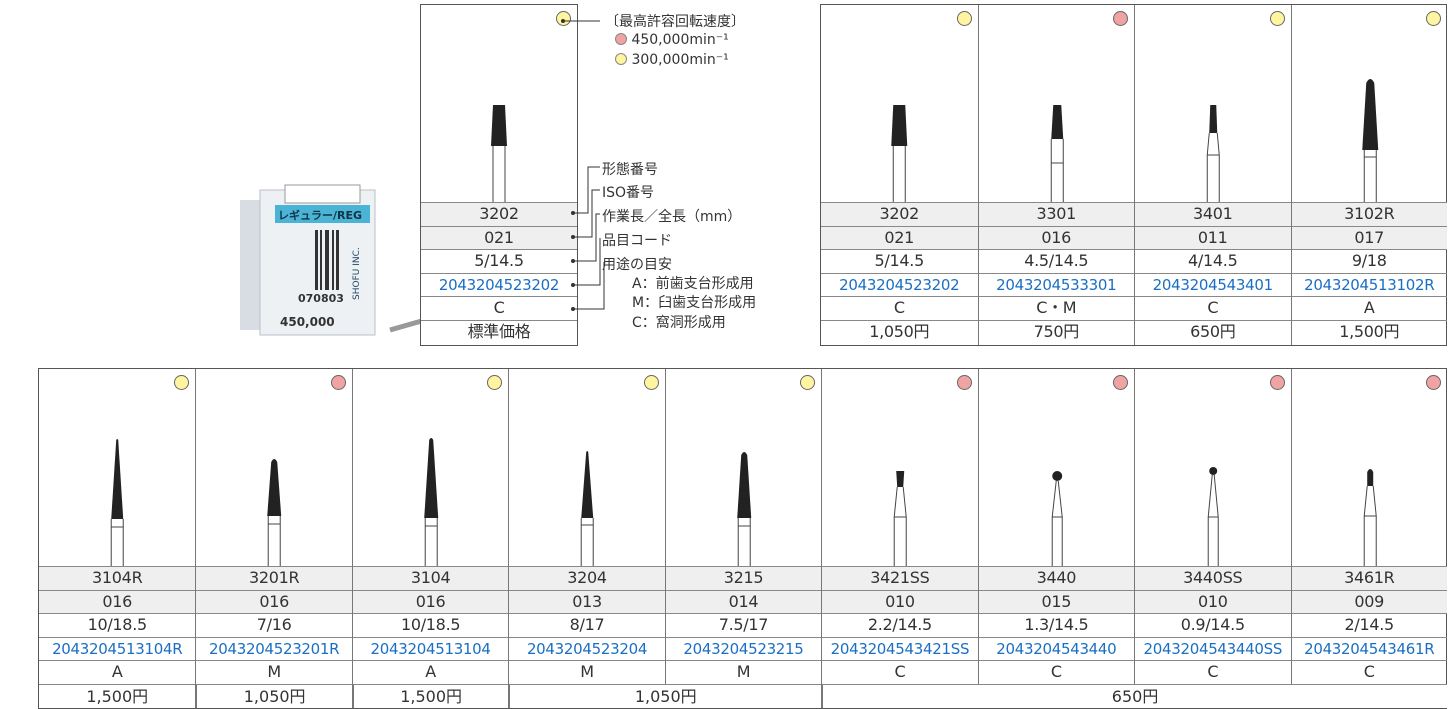 The image size is (1448, 709). I want to click on cell-price: 標準価格, so click(499, 331).